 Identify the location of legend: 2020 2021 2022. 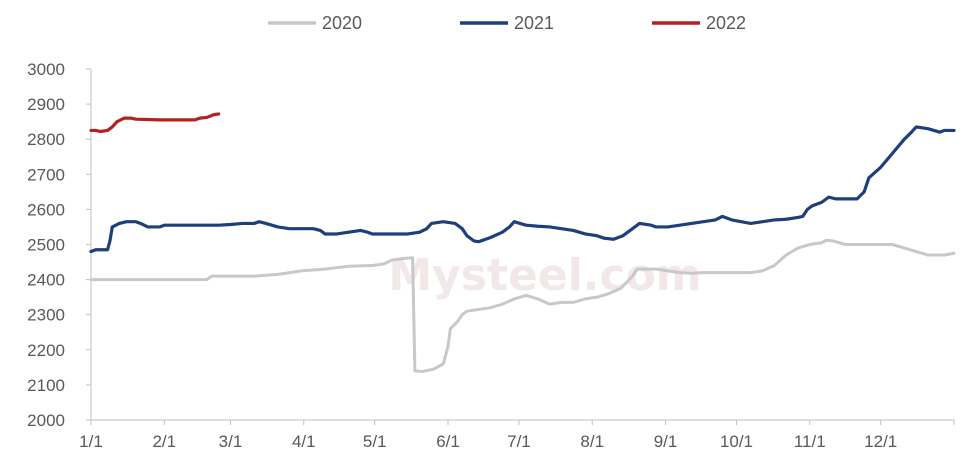
(507, 23).